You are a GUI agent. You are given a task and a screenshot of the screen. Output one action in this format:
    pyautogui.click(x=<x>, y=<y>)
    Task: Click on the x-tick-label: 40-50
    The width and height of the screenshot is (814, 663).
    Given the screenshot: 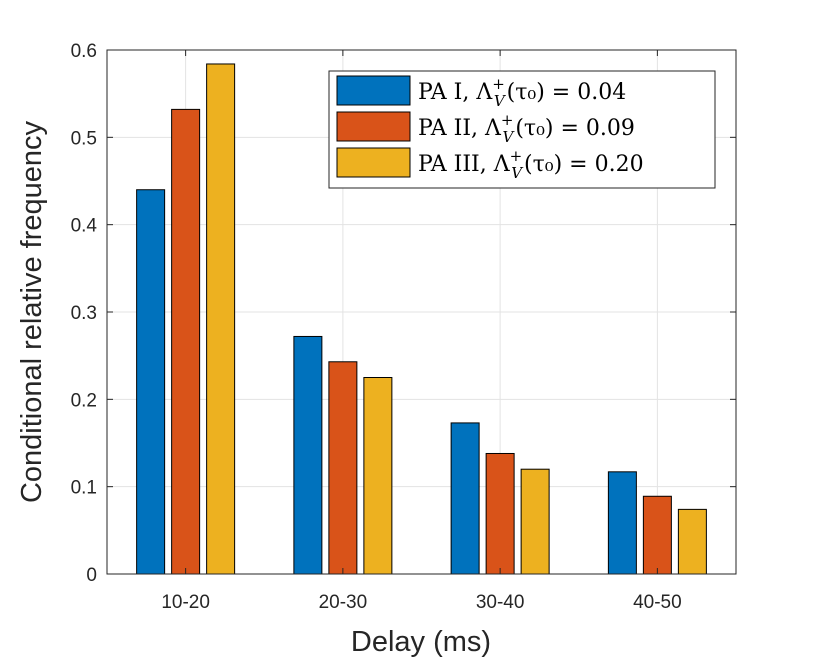 What is the action you would take?
    pyautogui.click(x=657, y=602)
    